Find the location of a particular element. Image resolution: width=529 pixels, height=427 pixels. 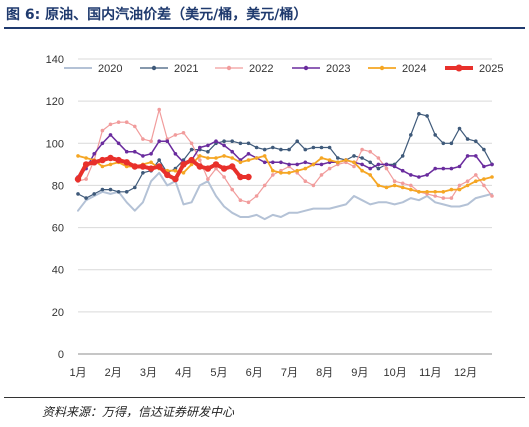

series-2024 is located at coordinates (285, 174).